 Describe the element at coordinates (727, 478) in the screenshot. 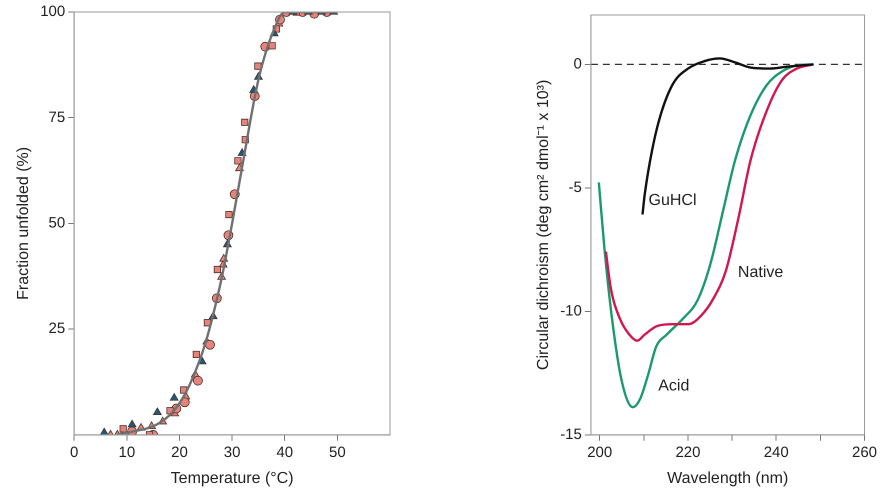

I see `x-axis-title: Wavelength (nm)` at that location.